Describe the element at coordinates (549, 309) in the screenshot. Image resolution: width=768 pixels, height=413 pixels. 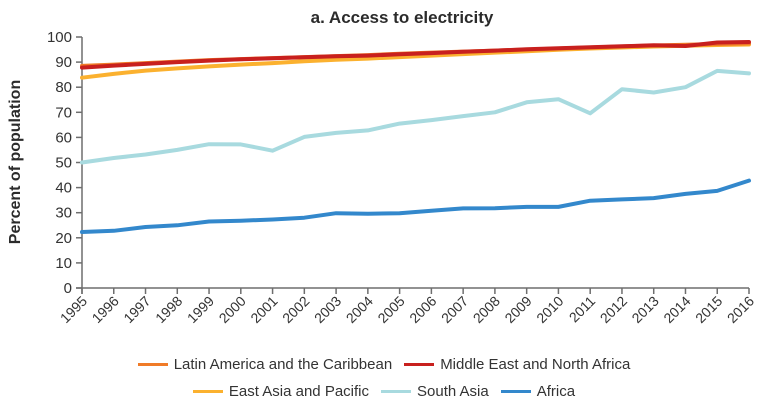
I see `x-tick-label: 2010` at that location.